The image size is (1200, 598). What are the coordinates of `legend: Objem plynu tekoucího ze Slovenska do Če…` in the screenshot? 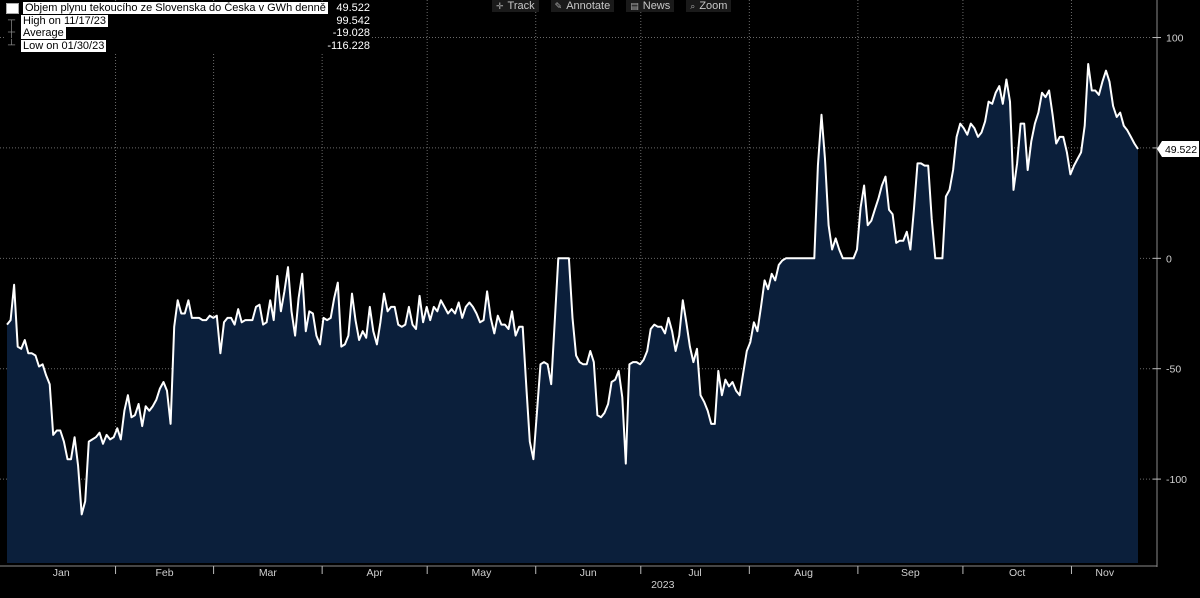 It's located at (188, 27).